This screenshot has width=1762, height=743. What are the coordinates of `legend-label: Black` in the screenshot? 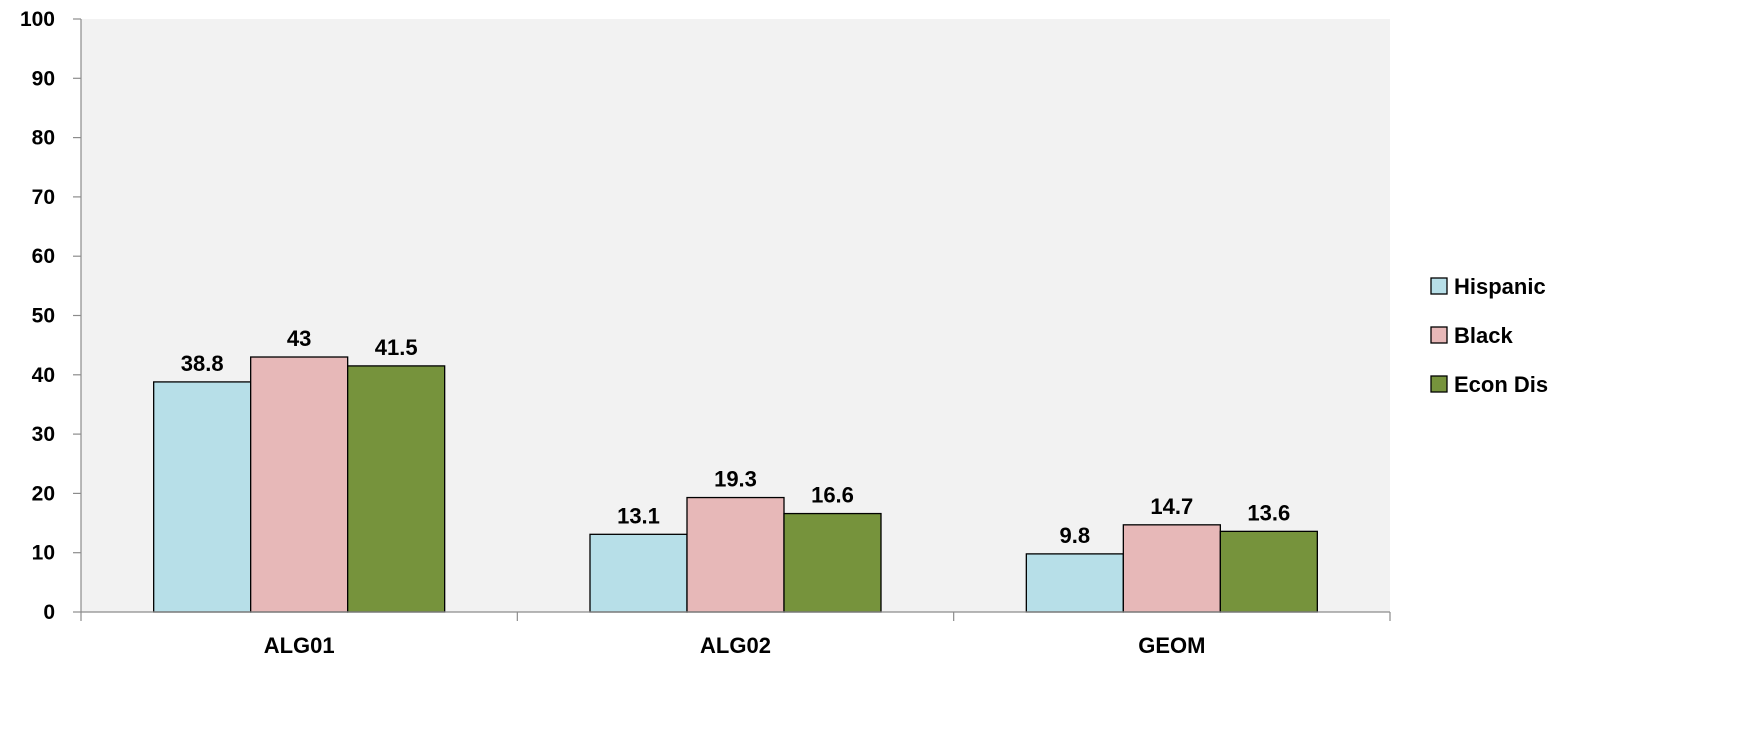 It's located at (1483, 335).